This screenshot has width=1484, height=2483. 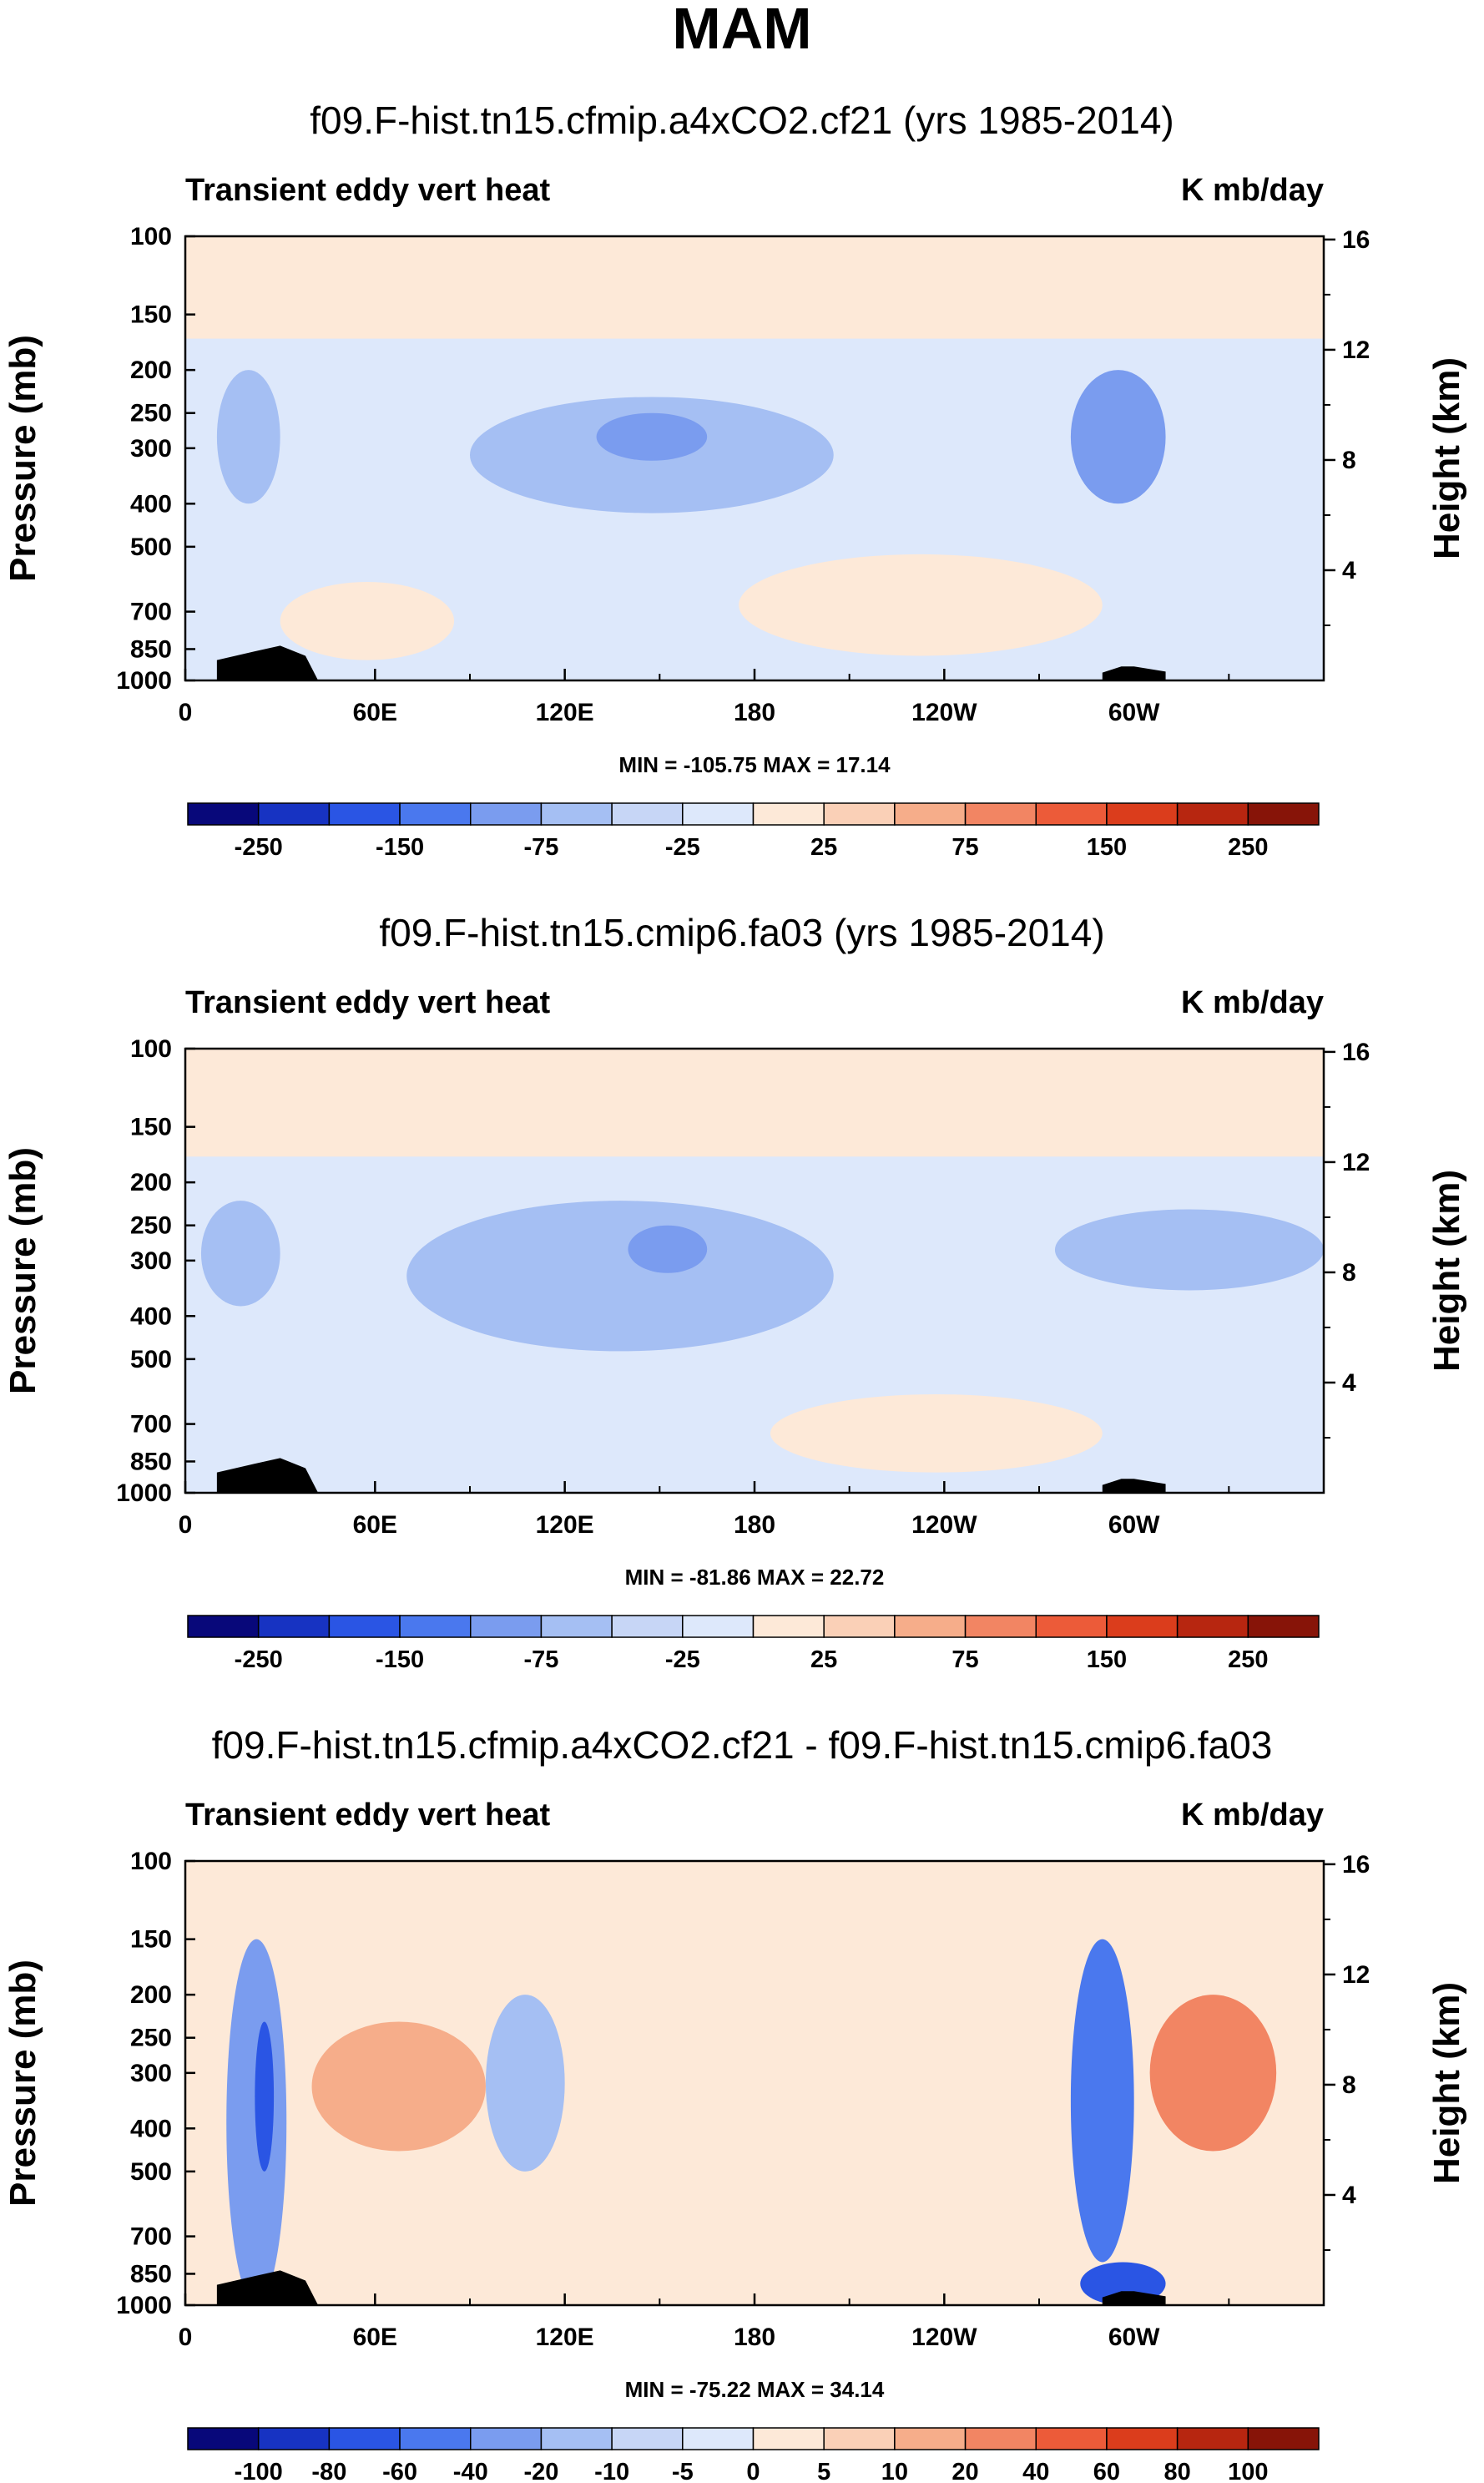 What do you see at coordinates (328, 2471) in the screenshot?
I see `colorbar-label: -80` at bounding box center [328, 2471].